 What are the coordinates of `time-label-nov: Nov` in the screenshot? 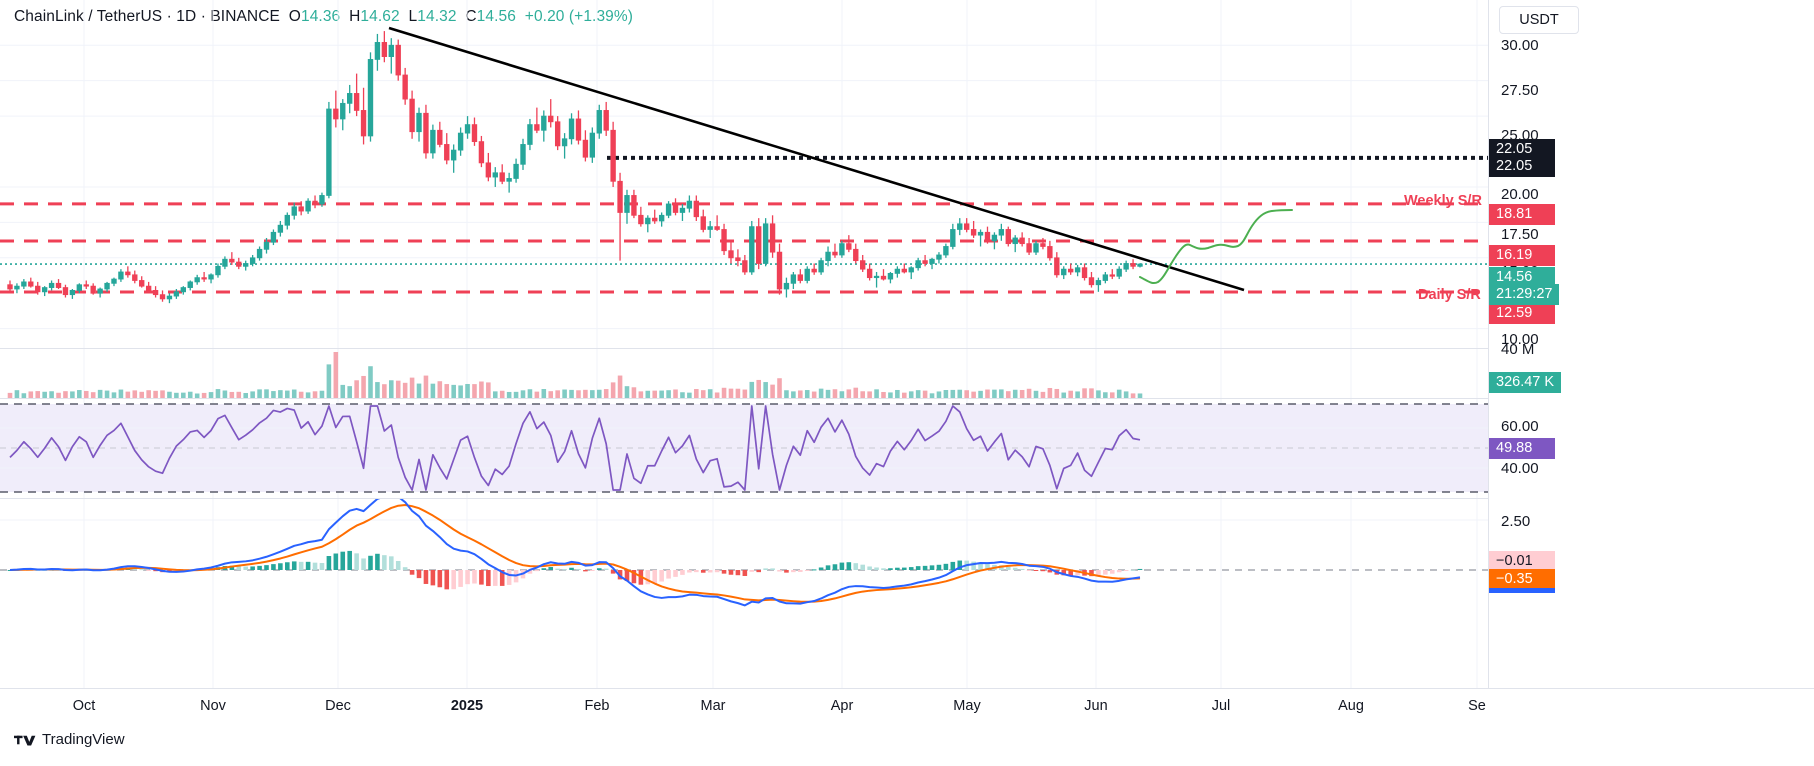 It's located at (213, 706).